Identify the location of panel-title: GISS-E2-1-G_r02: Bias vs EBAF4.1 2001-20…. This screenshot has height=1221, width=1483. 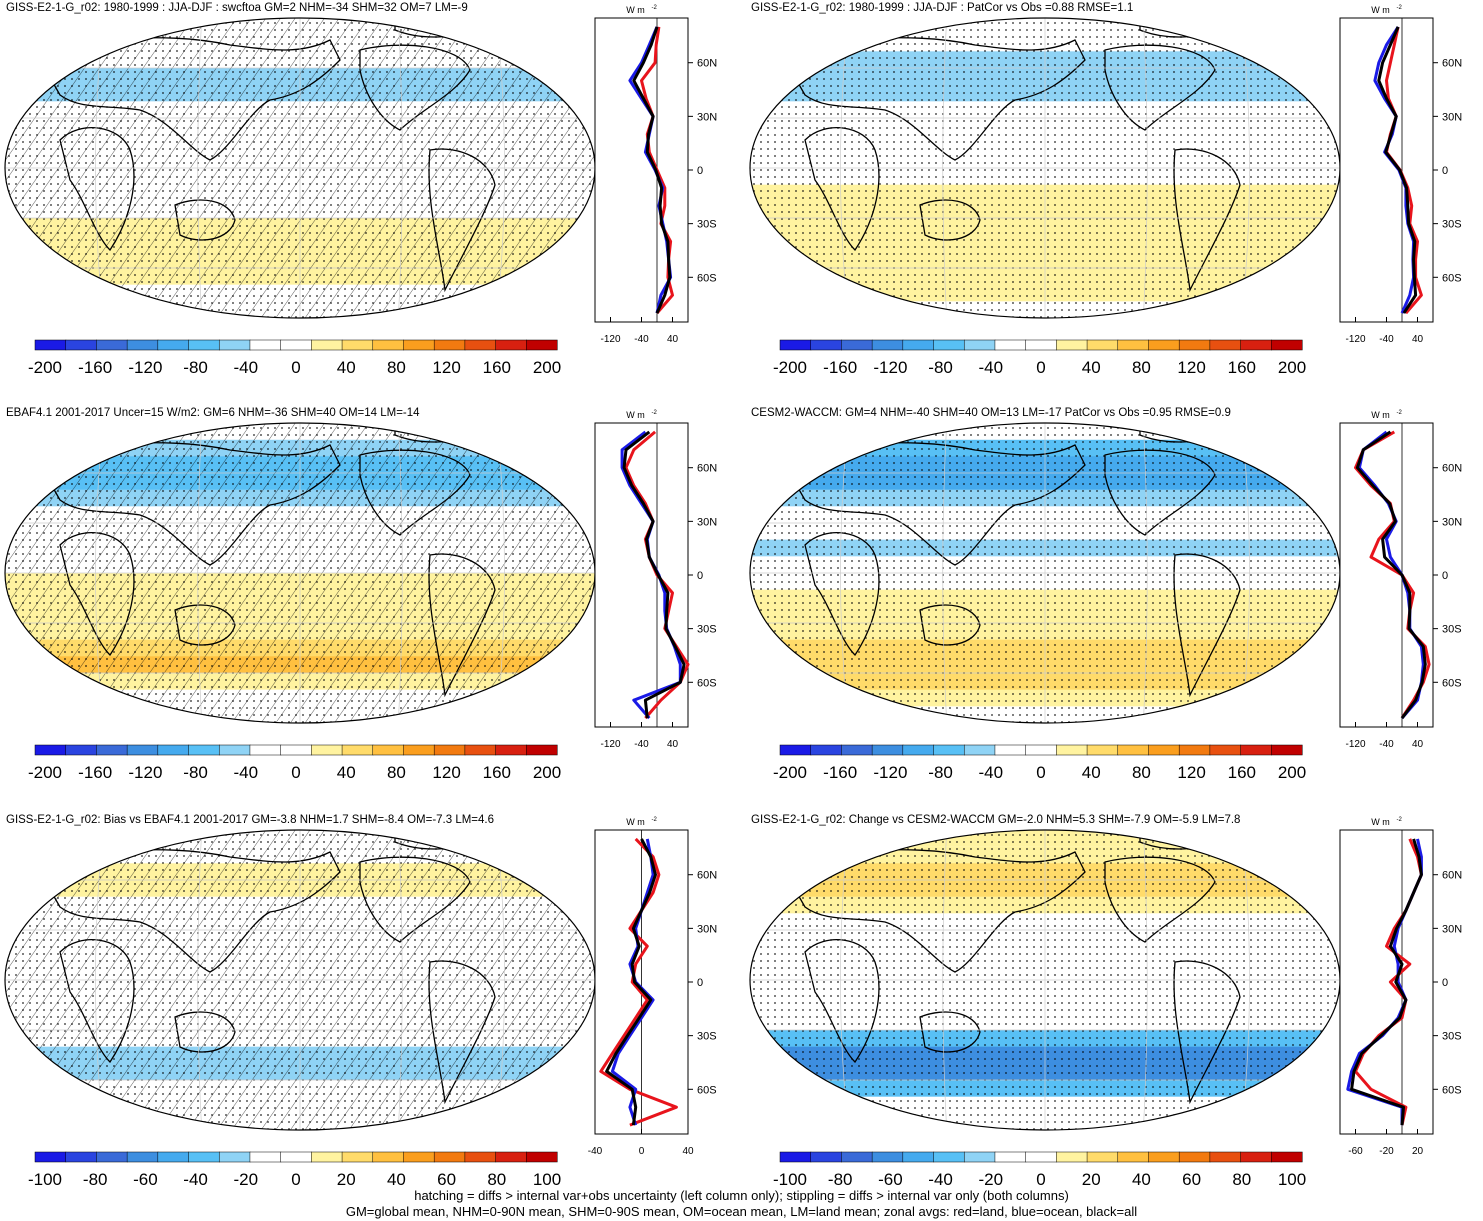
(250, 820).